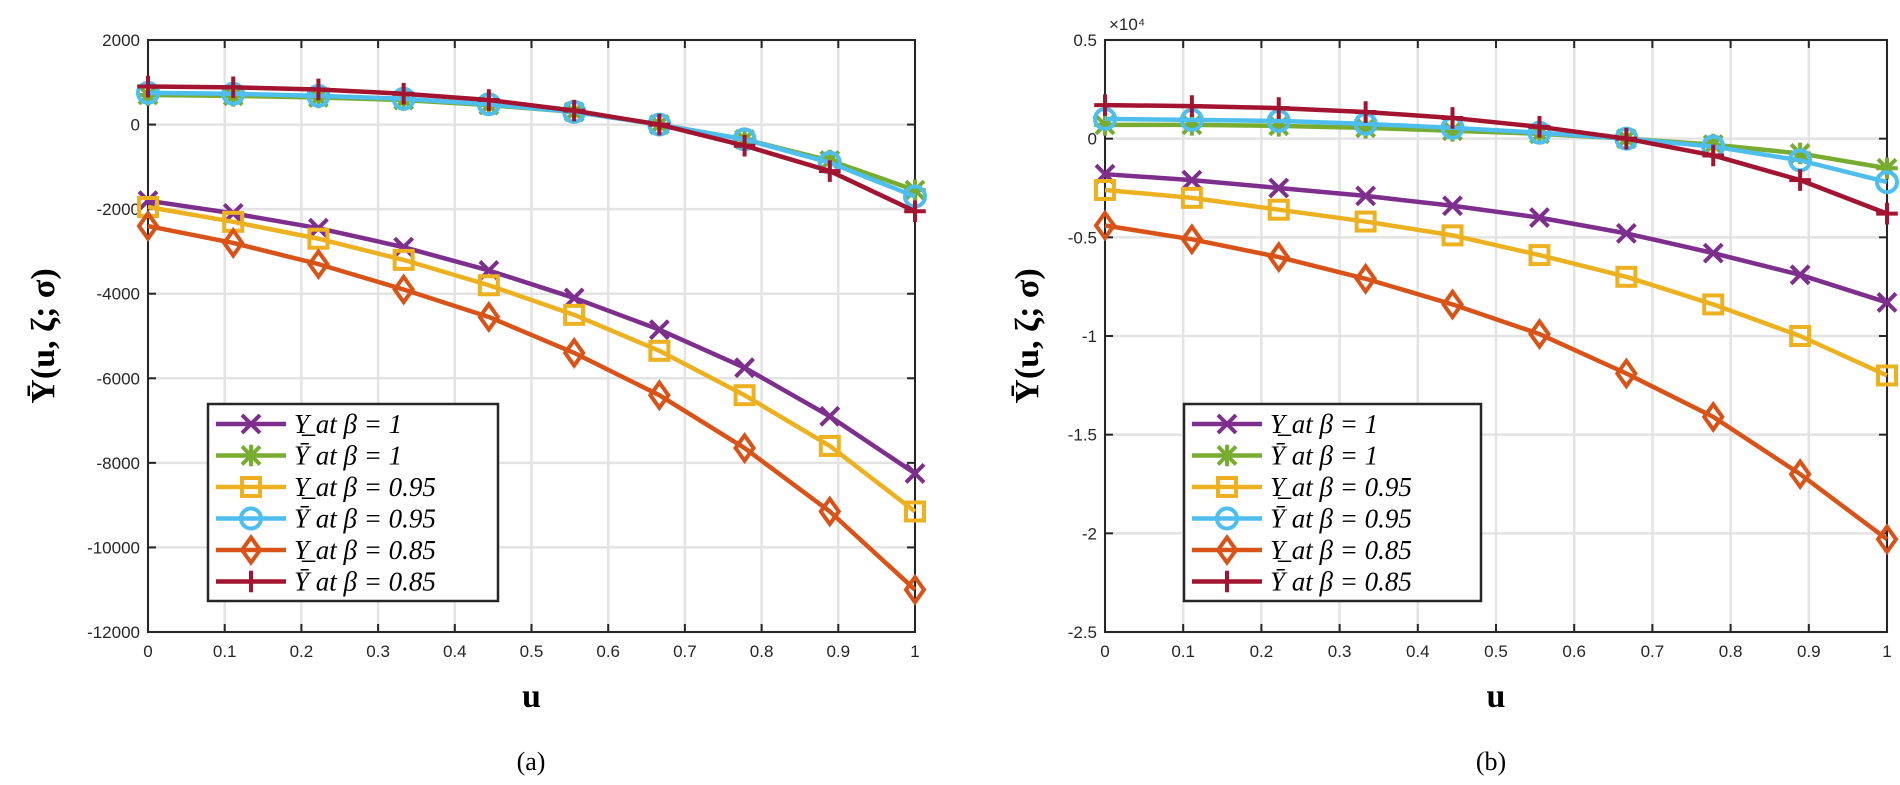  What do you see at coordinates (118, 209) in the screenshot?
I see `y-tick-label: -2000` at bounding box center [118, 209].